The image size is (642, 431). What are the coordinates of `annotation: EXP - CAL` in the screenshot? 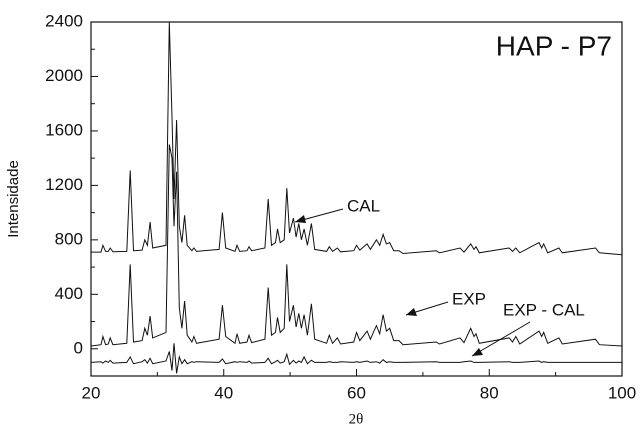 It's located at (544, 309).